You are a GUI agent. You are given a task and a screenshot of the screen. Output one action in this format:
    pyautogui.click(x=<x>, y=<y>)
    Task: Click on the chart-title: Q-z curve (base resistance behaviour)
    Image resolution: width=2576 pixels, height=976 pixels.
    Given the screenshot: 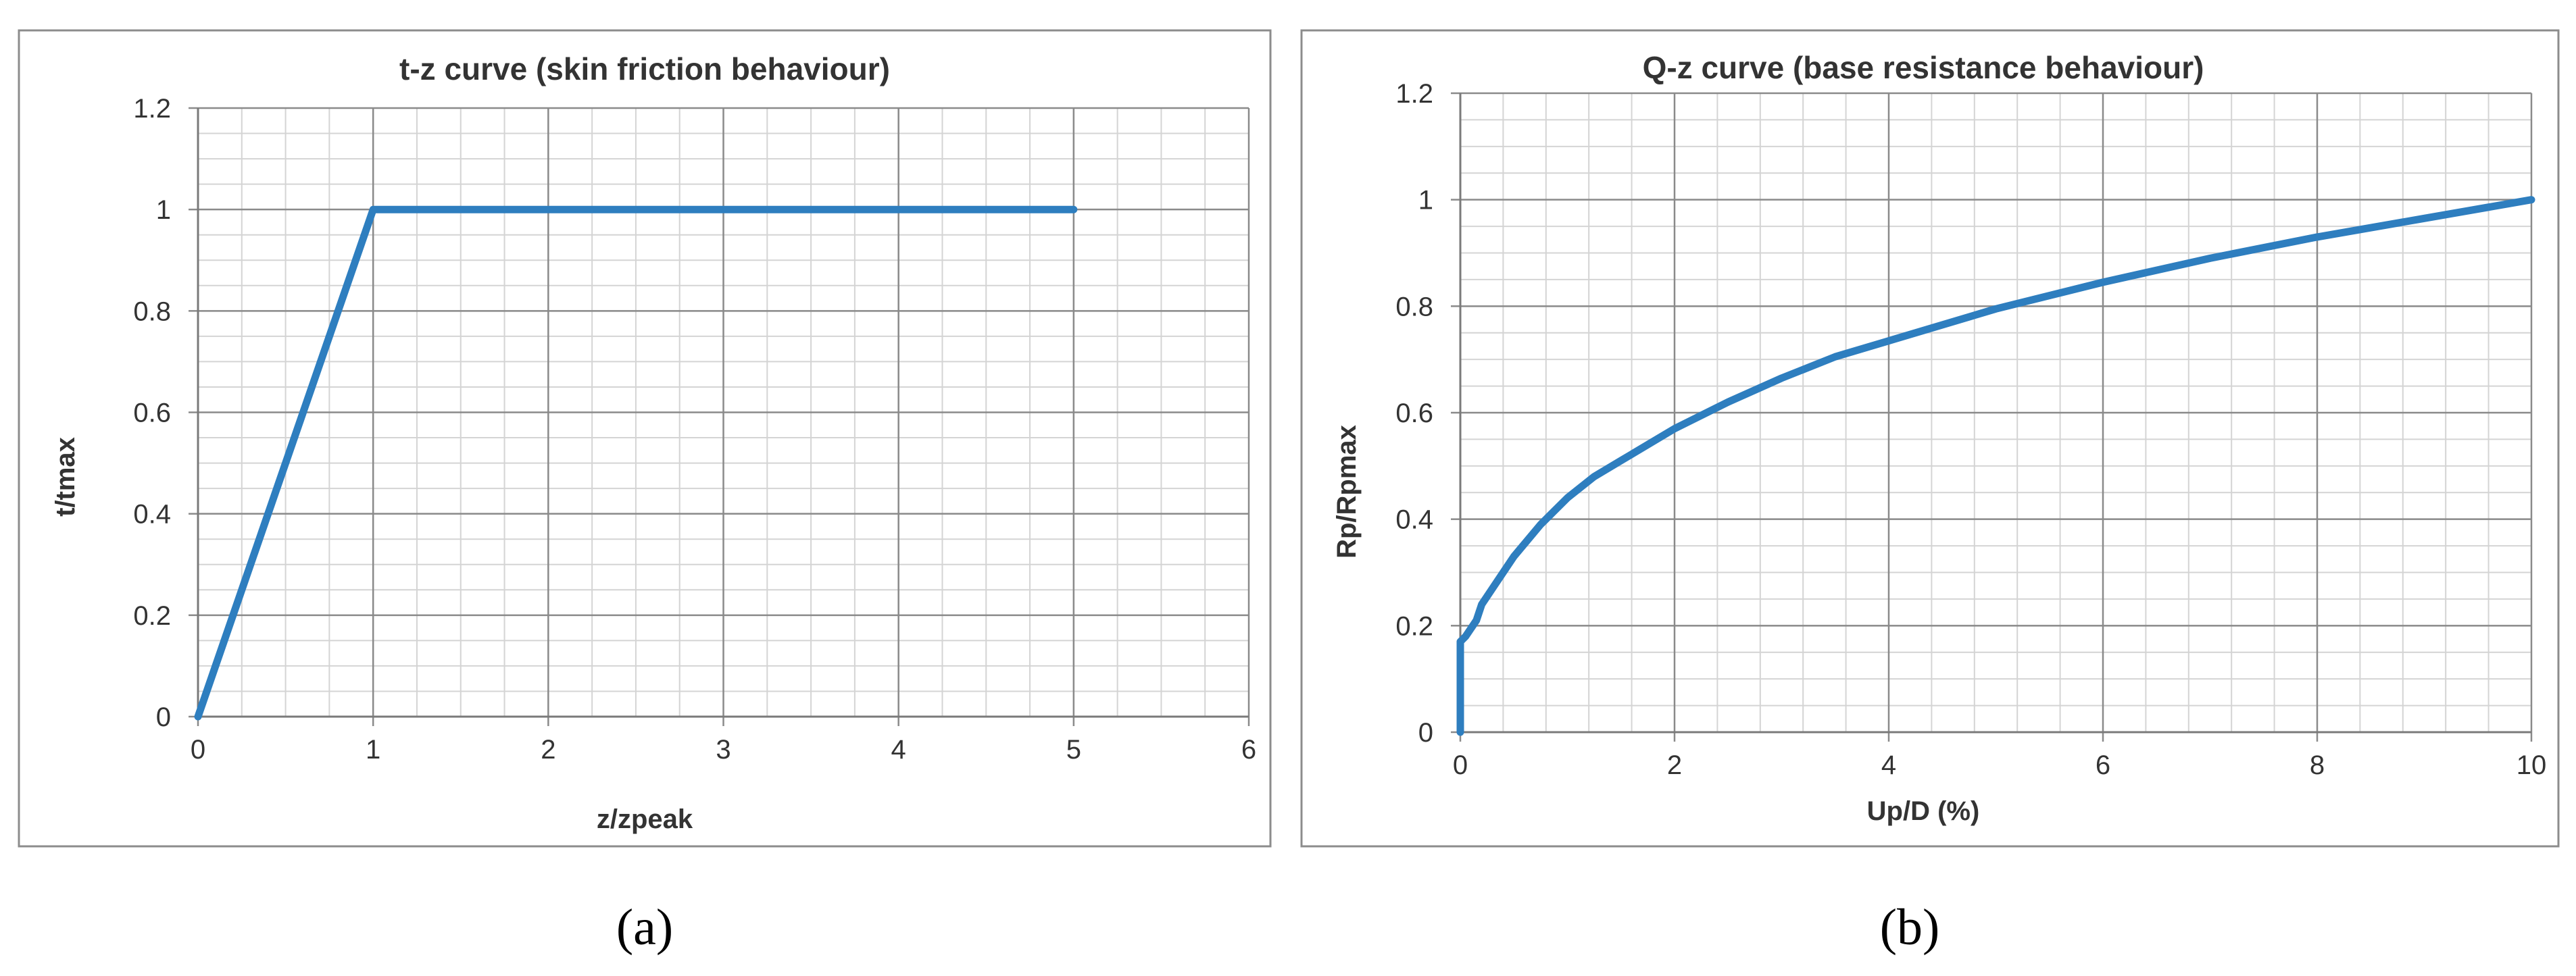 What is the action you would take?
    pyautogui.click(x=1923, y=67)
    